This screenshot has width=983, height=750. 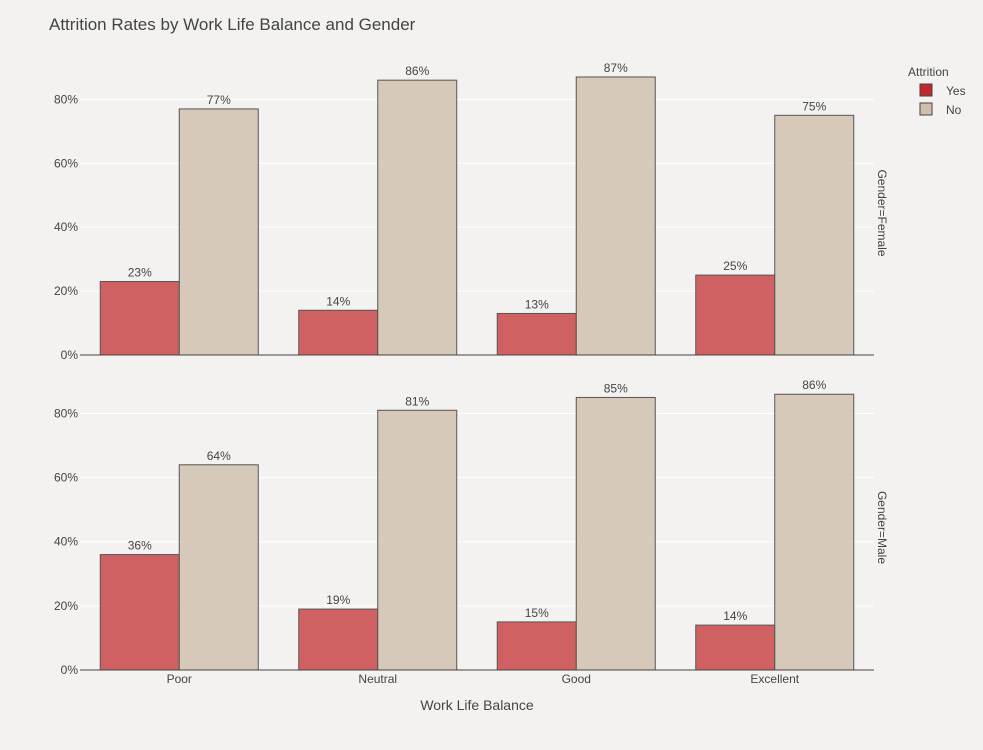 I want to click on legend-label-no: No, so click(x=954, y=110).